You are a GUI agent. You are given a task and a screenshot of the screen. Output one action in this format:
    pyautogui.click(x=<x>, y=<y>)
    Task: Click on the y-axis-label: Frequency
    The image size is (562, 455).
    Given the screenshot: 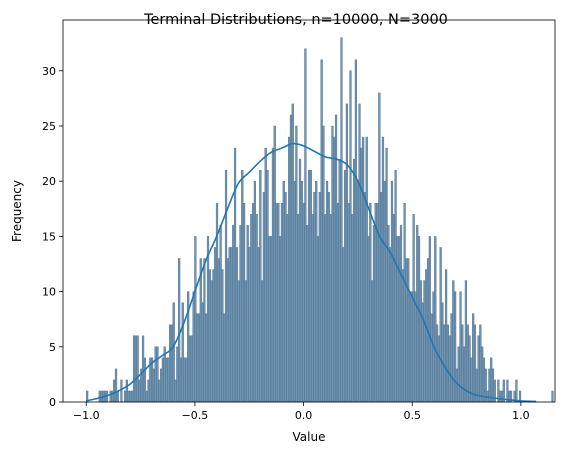 What is the action you would take?
    pyautogui.click(x=17, y=211)
    